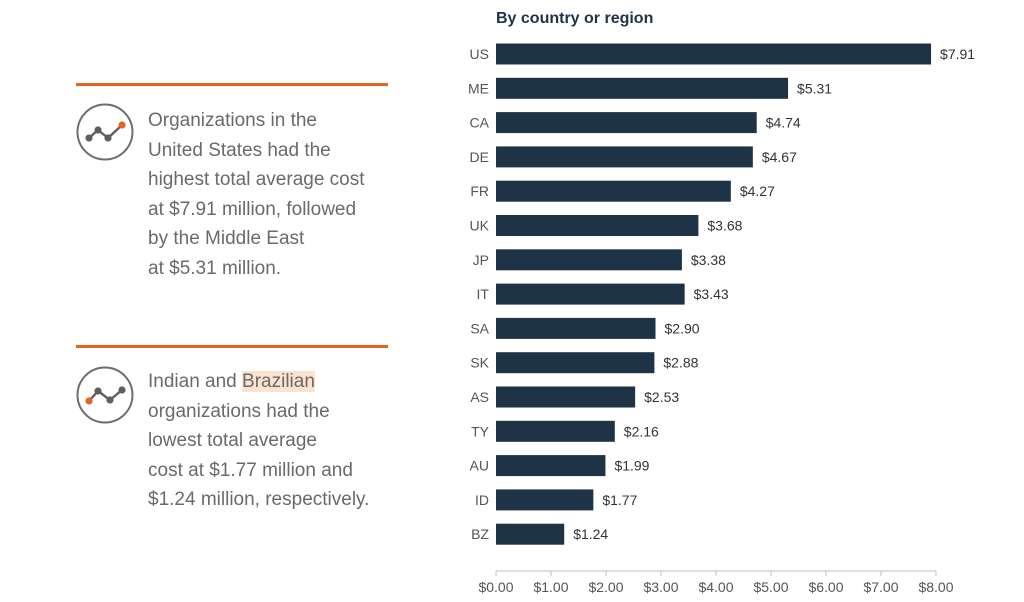 The width and height of the screenshot is (1024, 602). Describe the element at coordinates (530, 534) in the screenshot. I see `bar-bz` at that location.